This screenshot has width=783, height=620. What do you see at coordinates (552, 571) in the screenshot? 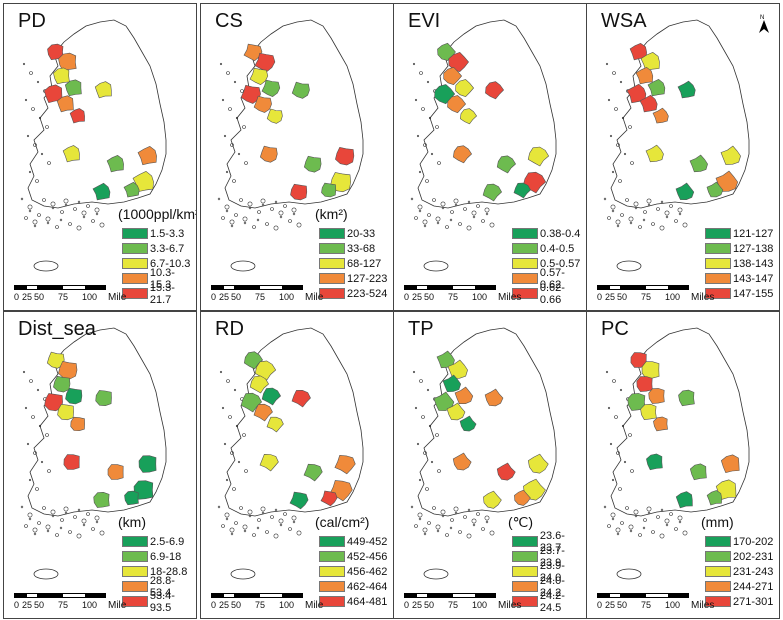
I see `legend-label: 23.9-24.0` at bounding box center [552, 571].